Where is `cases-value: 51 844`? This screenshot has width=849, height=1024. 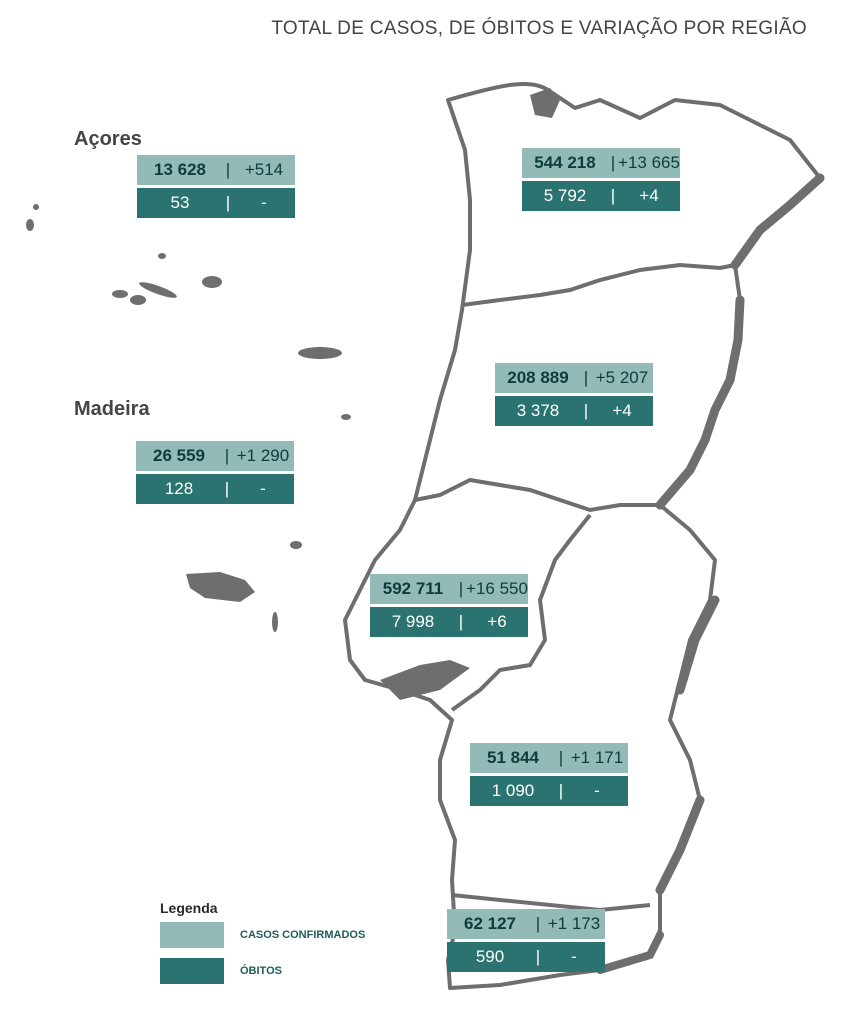 cases-value: 51 844 is located at coordinates (513, 757).